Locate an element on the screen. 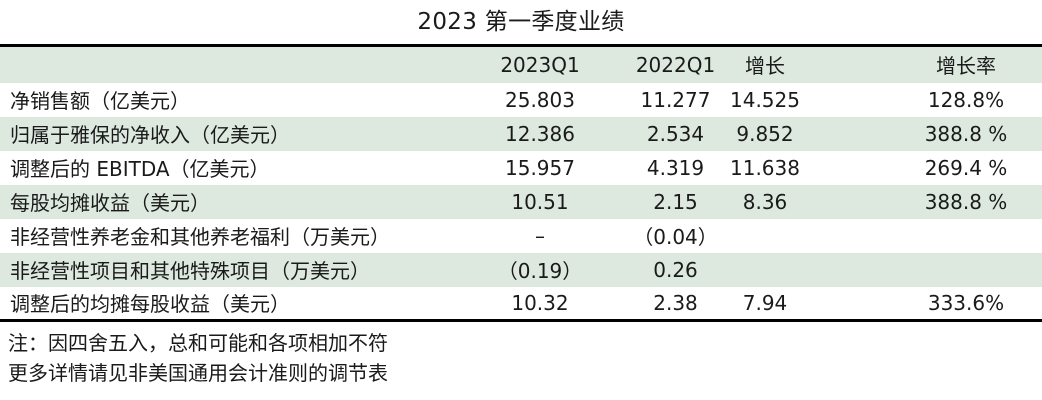 Image resolution: width=1042 pixels, height=400 pixels. value-cell: 2.534 is located at coordinates (675, 133).